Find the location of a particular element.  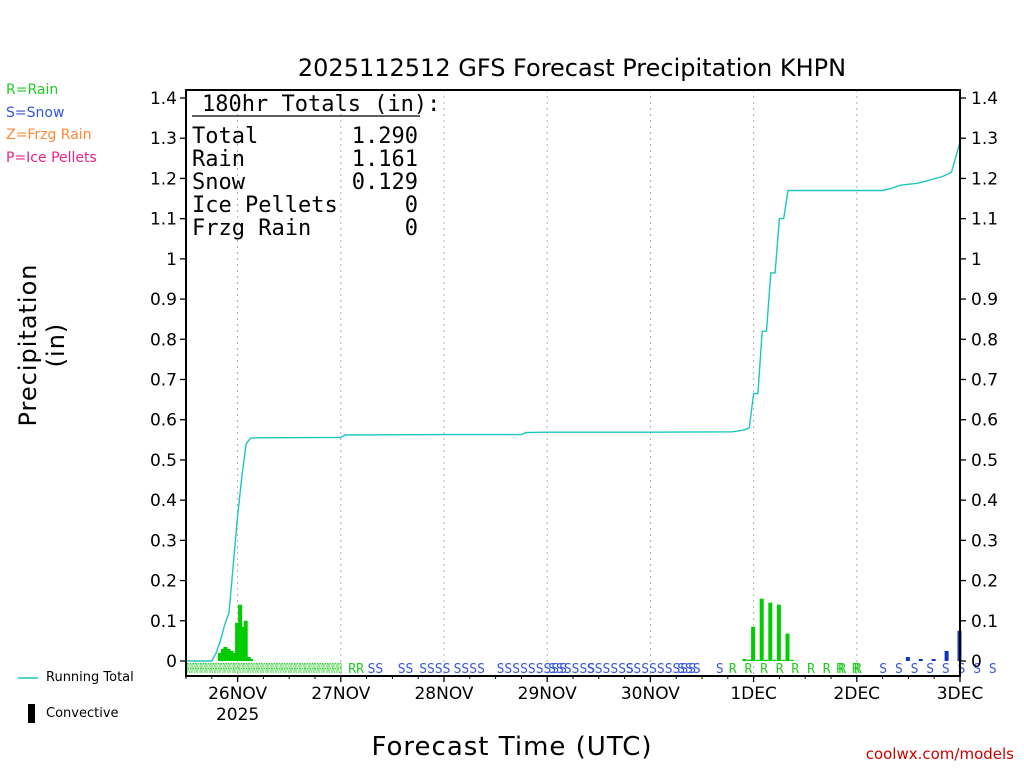

precip-code: SSSS is located at coordinates (469, 669).